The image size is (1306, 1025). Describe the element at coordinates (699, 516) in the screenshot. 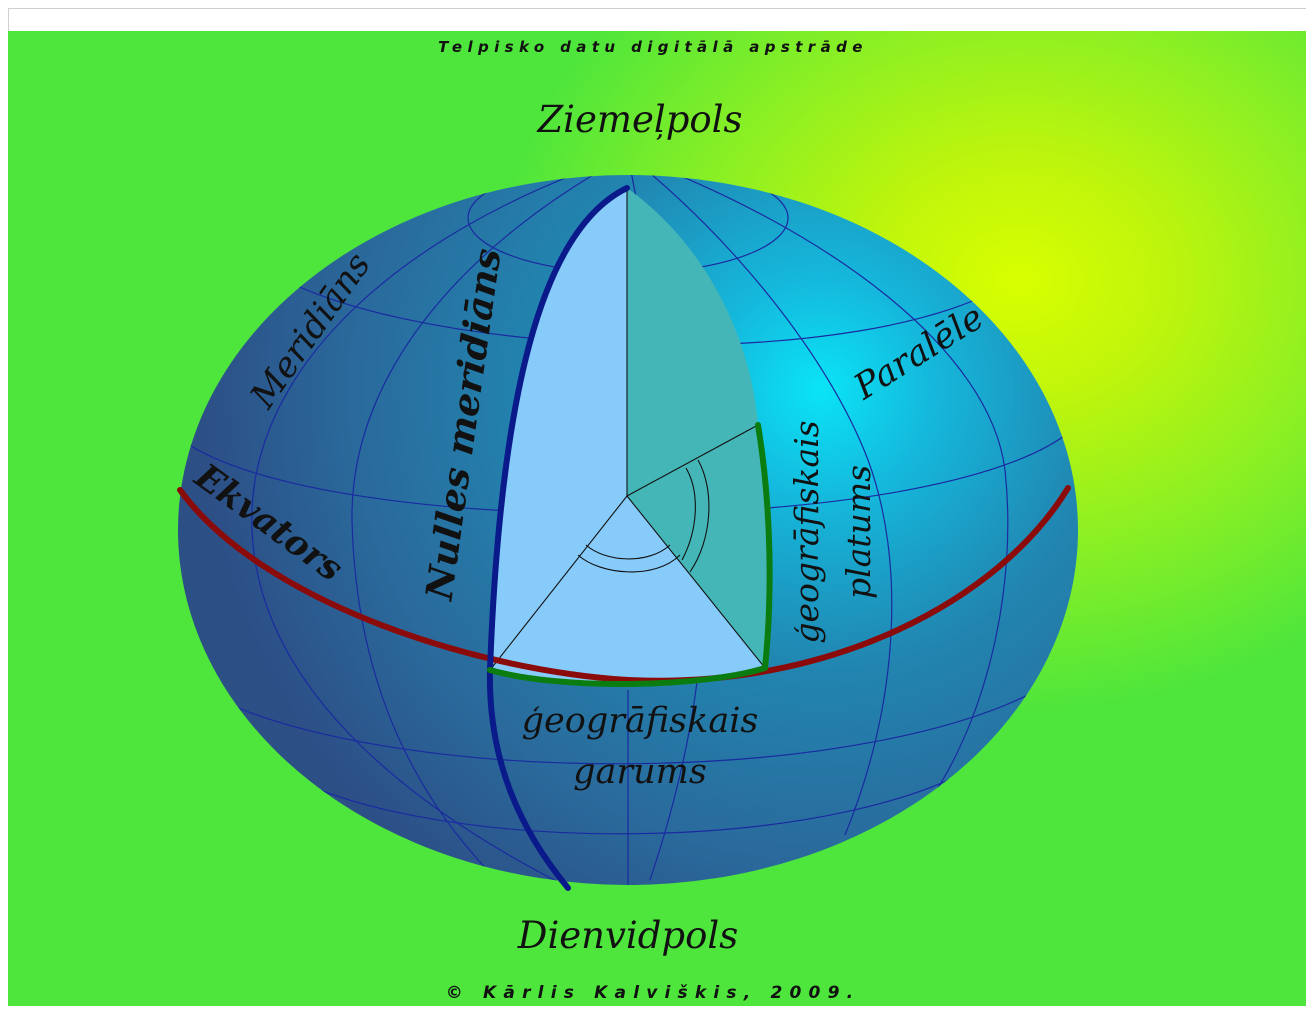

I see `latitude-arc-outer` at that location.